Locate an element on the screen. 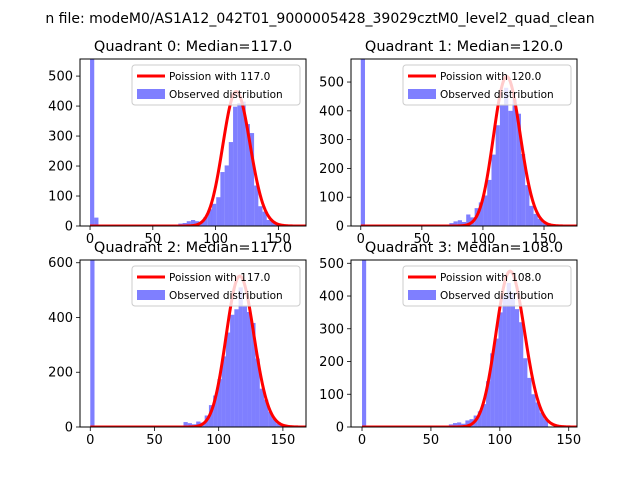  legend: Poission with 117.0 Observed distribution is located at coordinates (216, 85).